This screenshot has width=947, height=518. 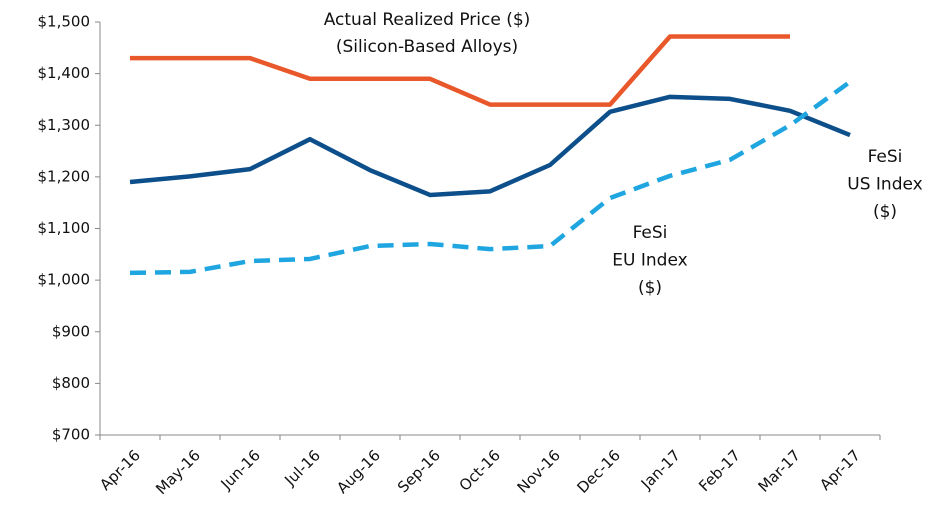 What do you see at coordinates (120, 470) in the screenshot?
I see `x-tick-label: Apr-16` at bounding box center [120, 470].